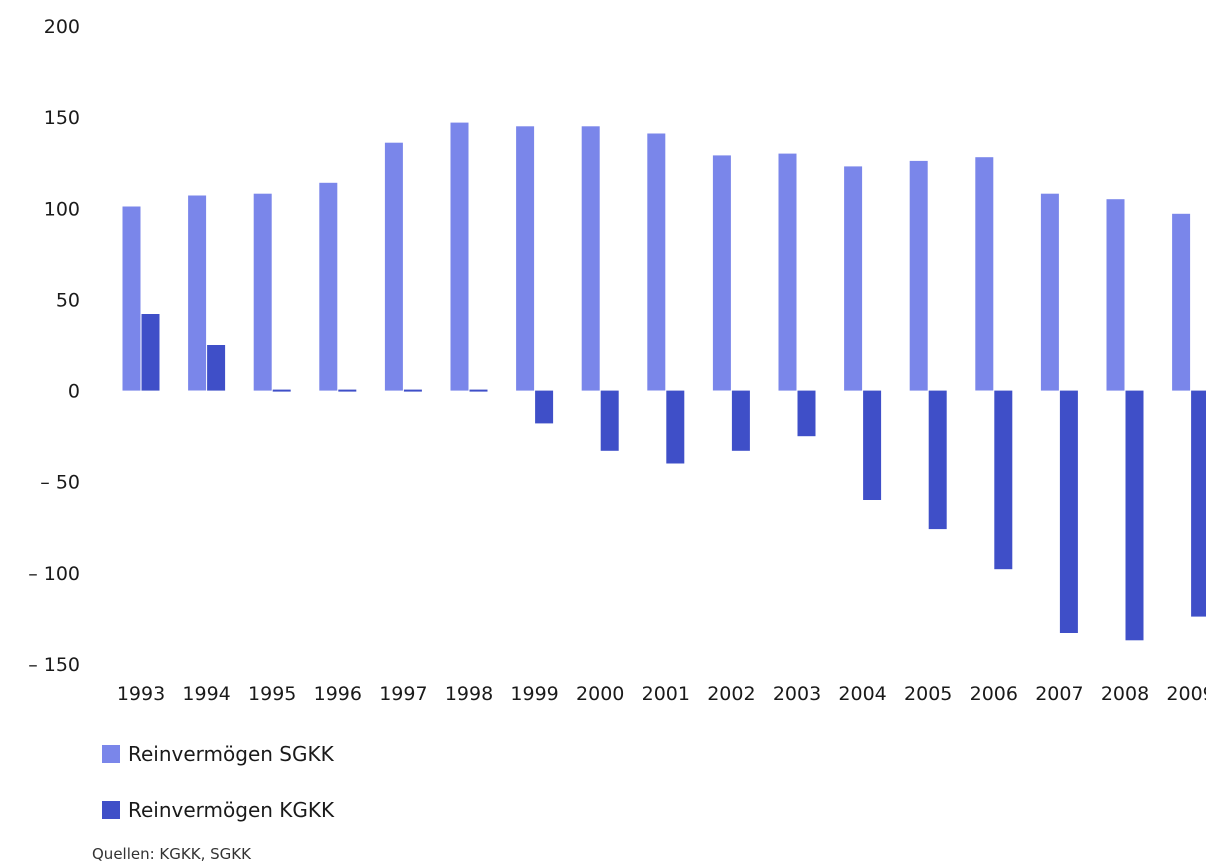 The height and width of the screenshot is (868, 1206). I want to click on bar-kgkk-2009, so click(1198, 503).